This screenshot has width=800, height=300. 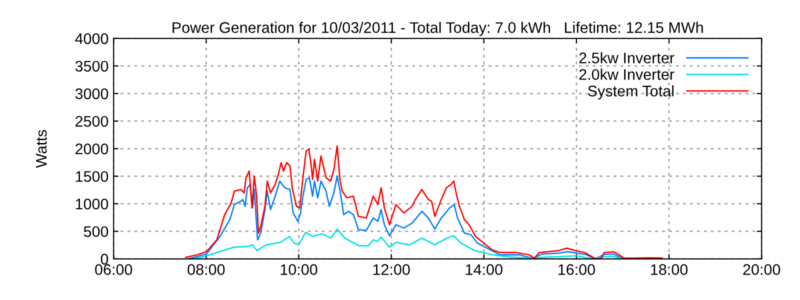 I want to click on y-tick-label: 0, so click(x=104, y=259).